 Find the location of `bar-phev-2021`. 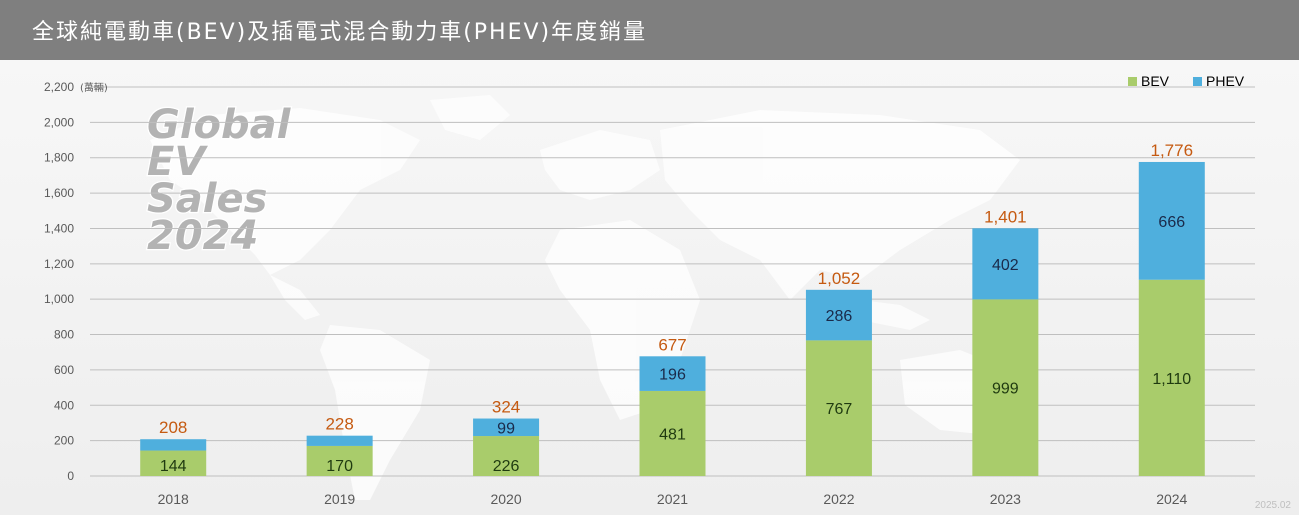

bar-phev-2021 is located at coordinates (672, 373).